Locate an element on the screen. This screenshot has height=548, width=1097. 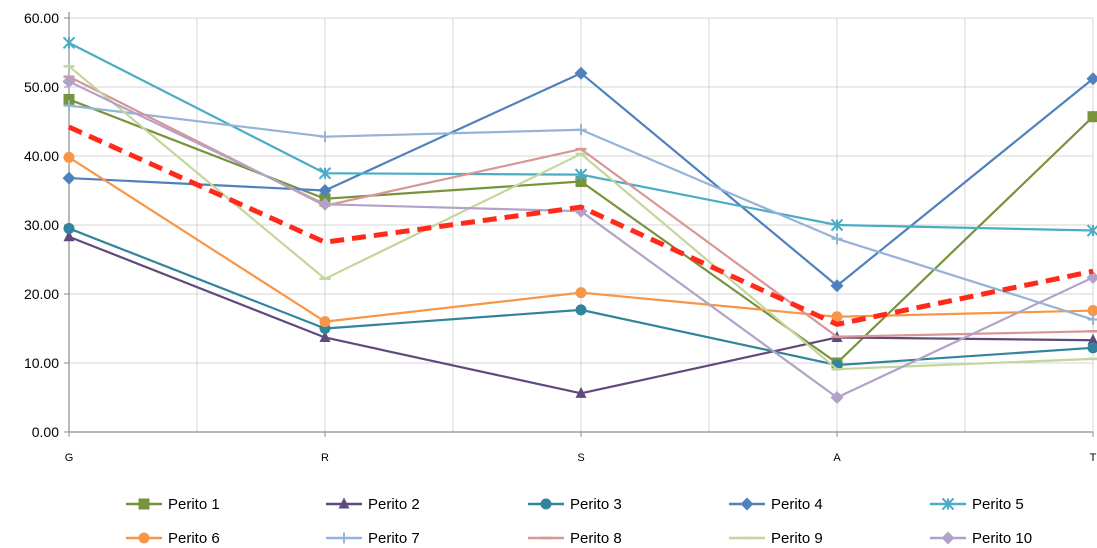
y-tick-label: 10.00 is located at coordinates (41, 363).